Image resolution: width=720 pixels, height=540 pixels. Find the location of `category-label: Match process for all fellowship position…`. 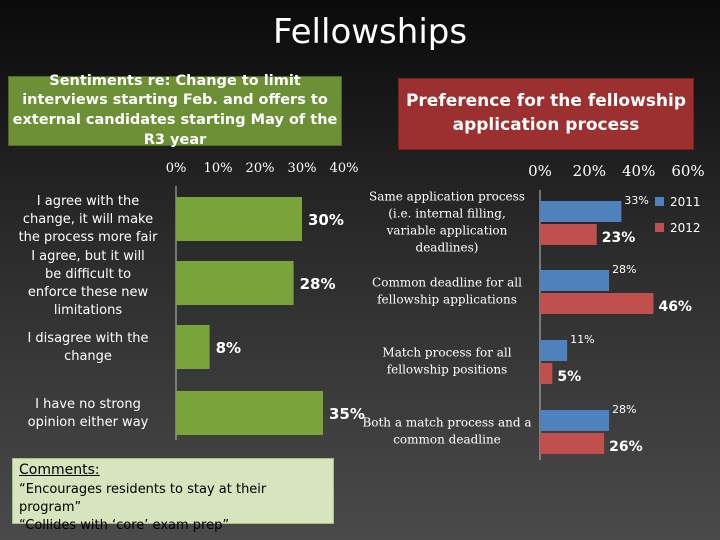

category-label: Match process for all fellowship position… is located at coordinates (446, 361).